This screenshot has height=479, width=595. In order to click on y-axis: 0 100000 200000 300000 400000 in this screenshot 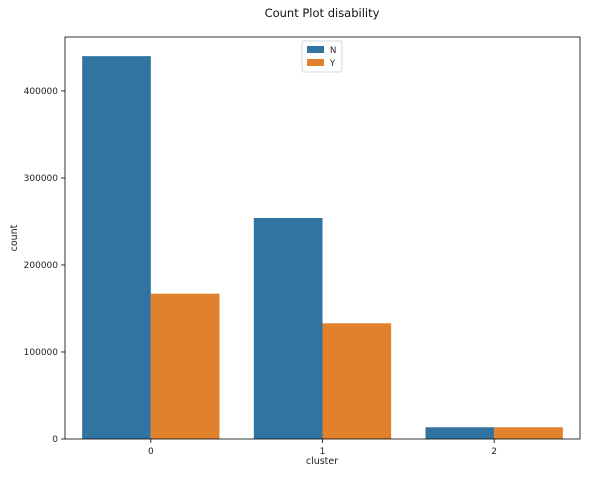, I will do `click(44, 266)`.